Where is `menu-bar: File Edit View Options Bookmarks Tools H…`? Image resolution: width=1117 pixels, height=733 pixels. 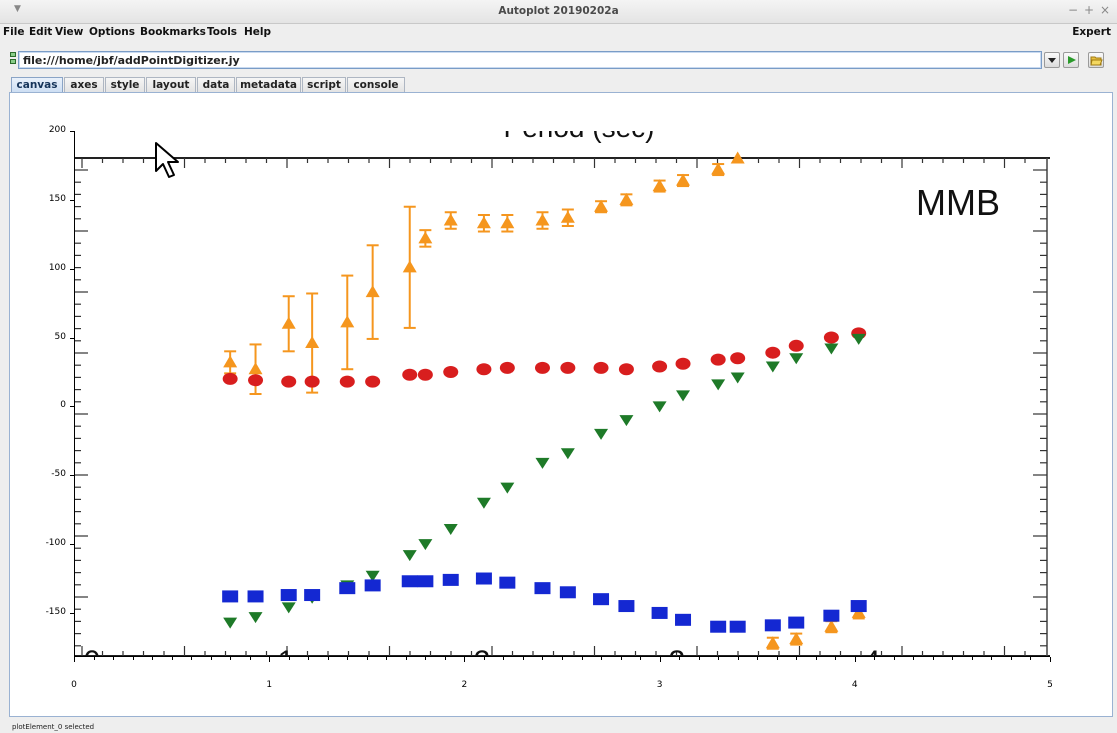
menu-bar: File Edit View Options Bookmarks Tools H… is located at coordinates (558, 33).